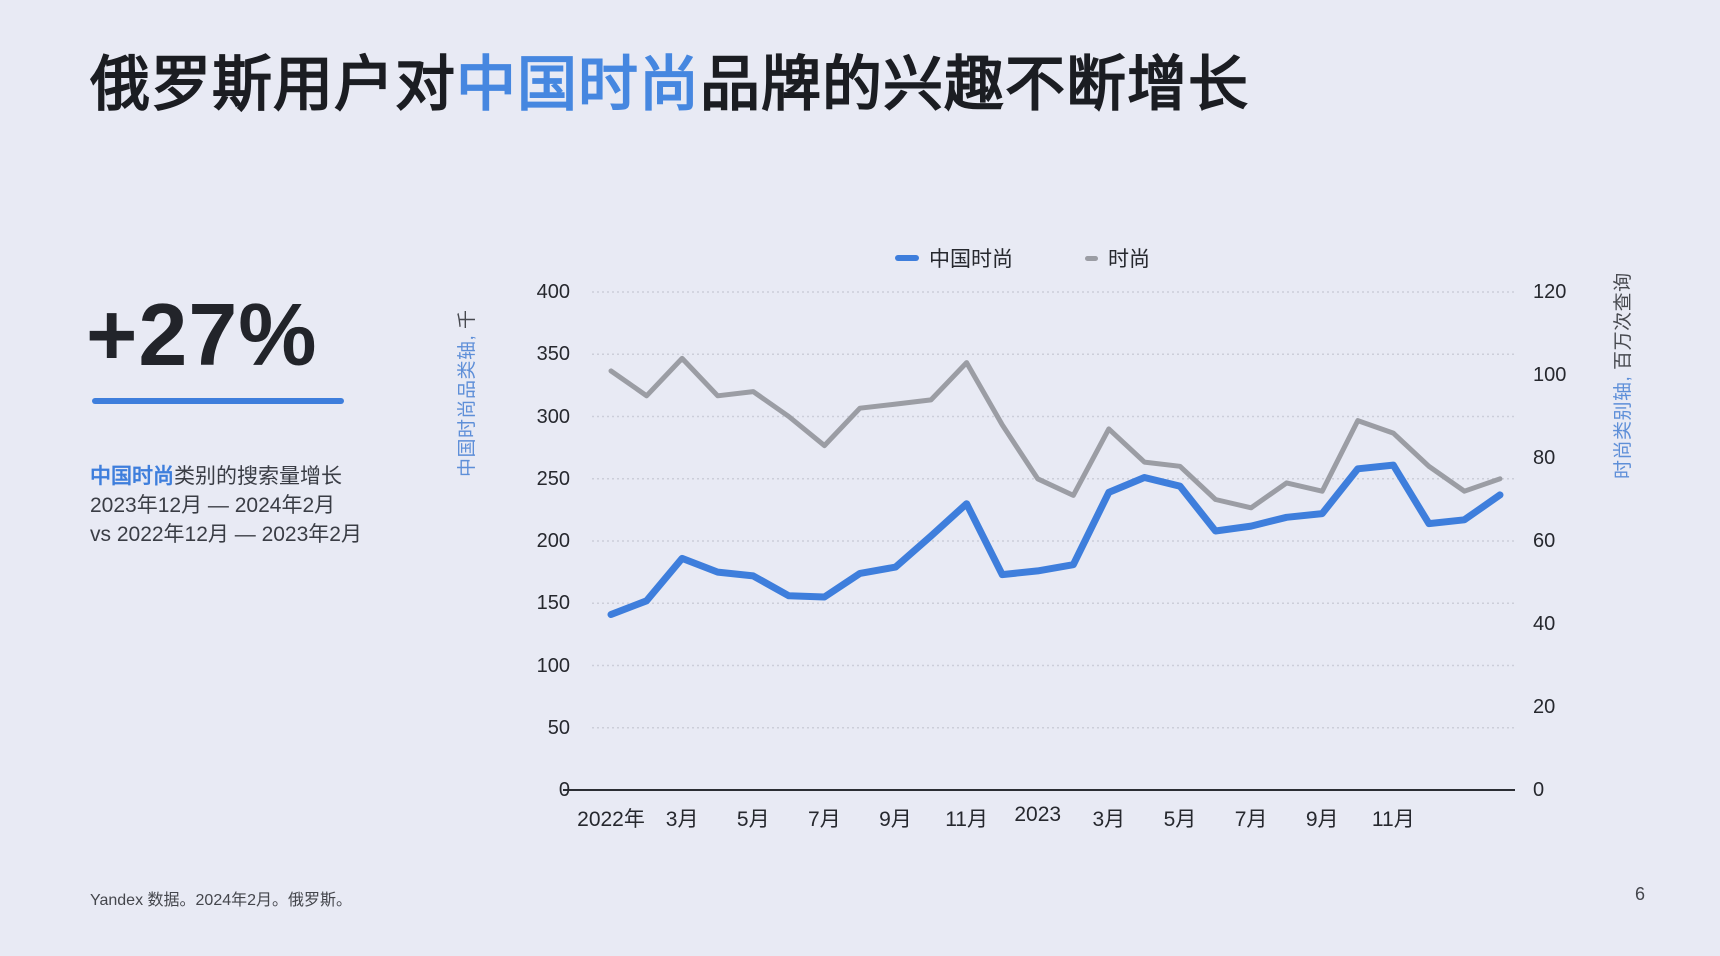 The height and width of the screenshot is (956, 1720). Describe the element at coordinates (221, 900) in the screenshot. I see `source-note: Yandex 数据。2024年2月。俄罗斯。` at that location.